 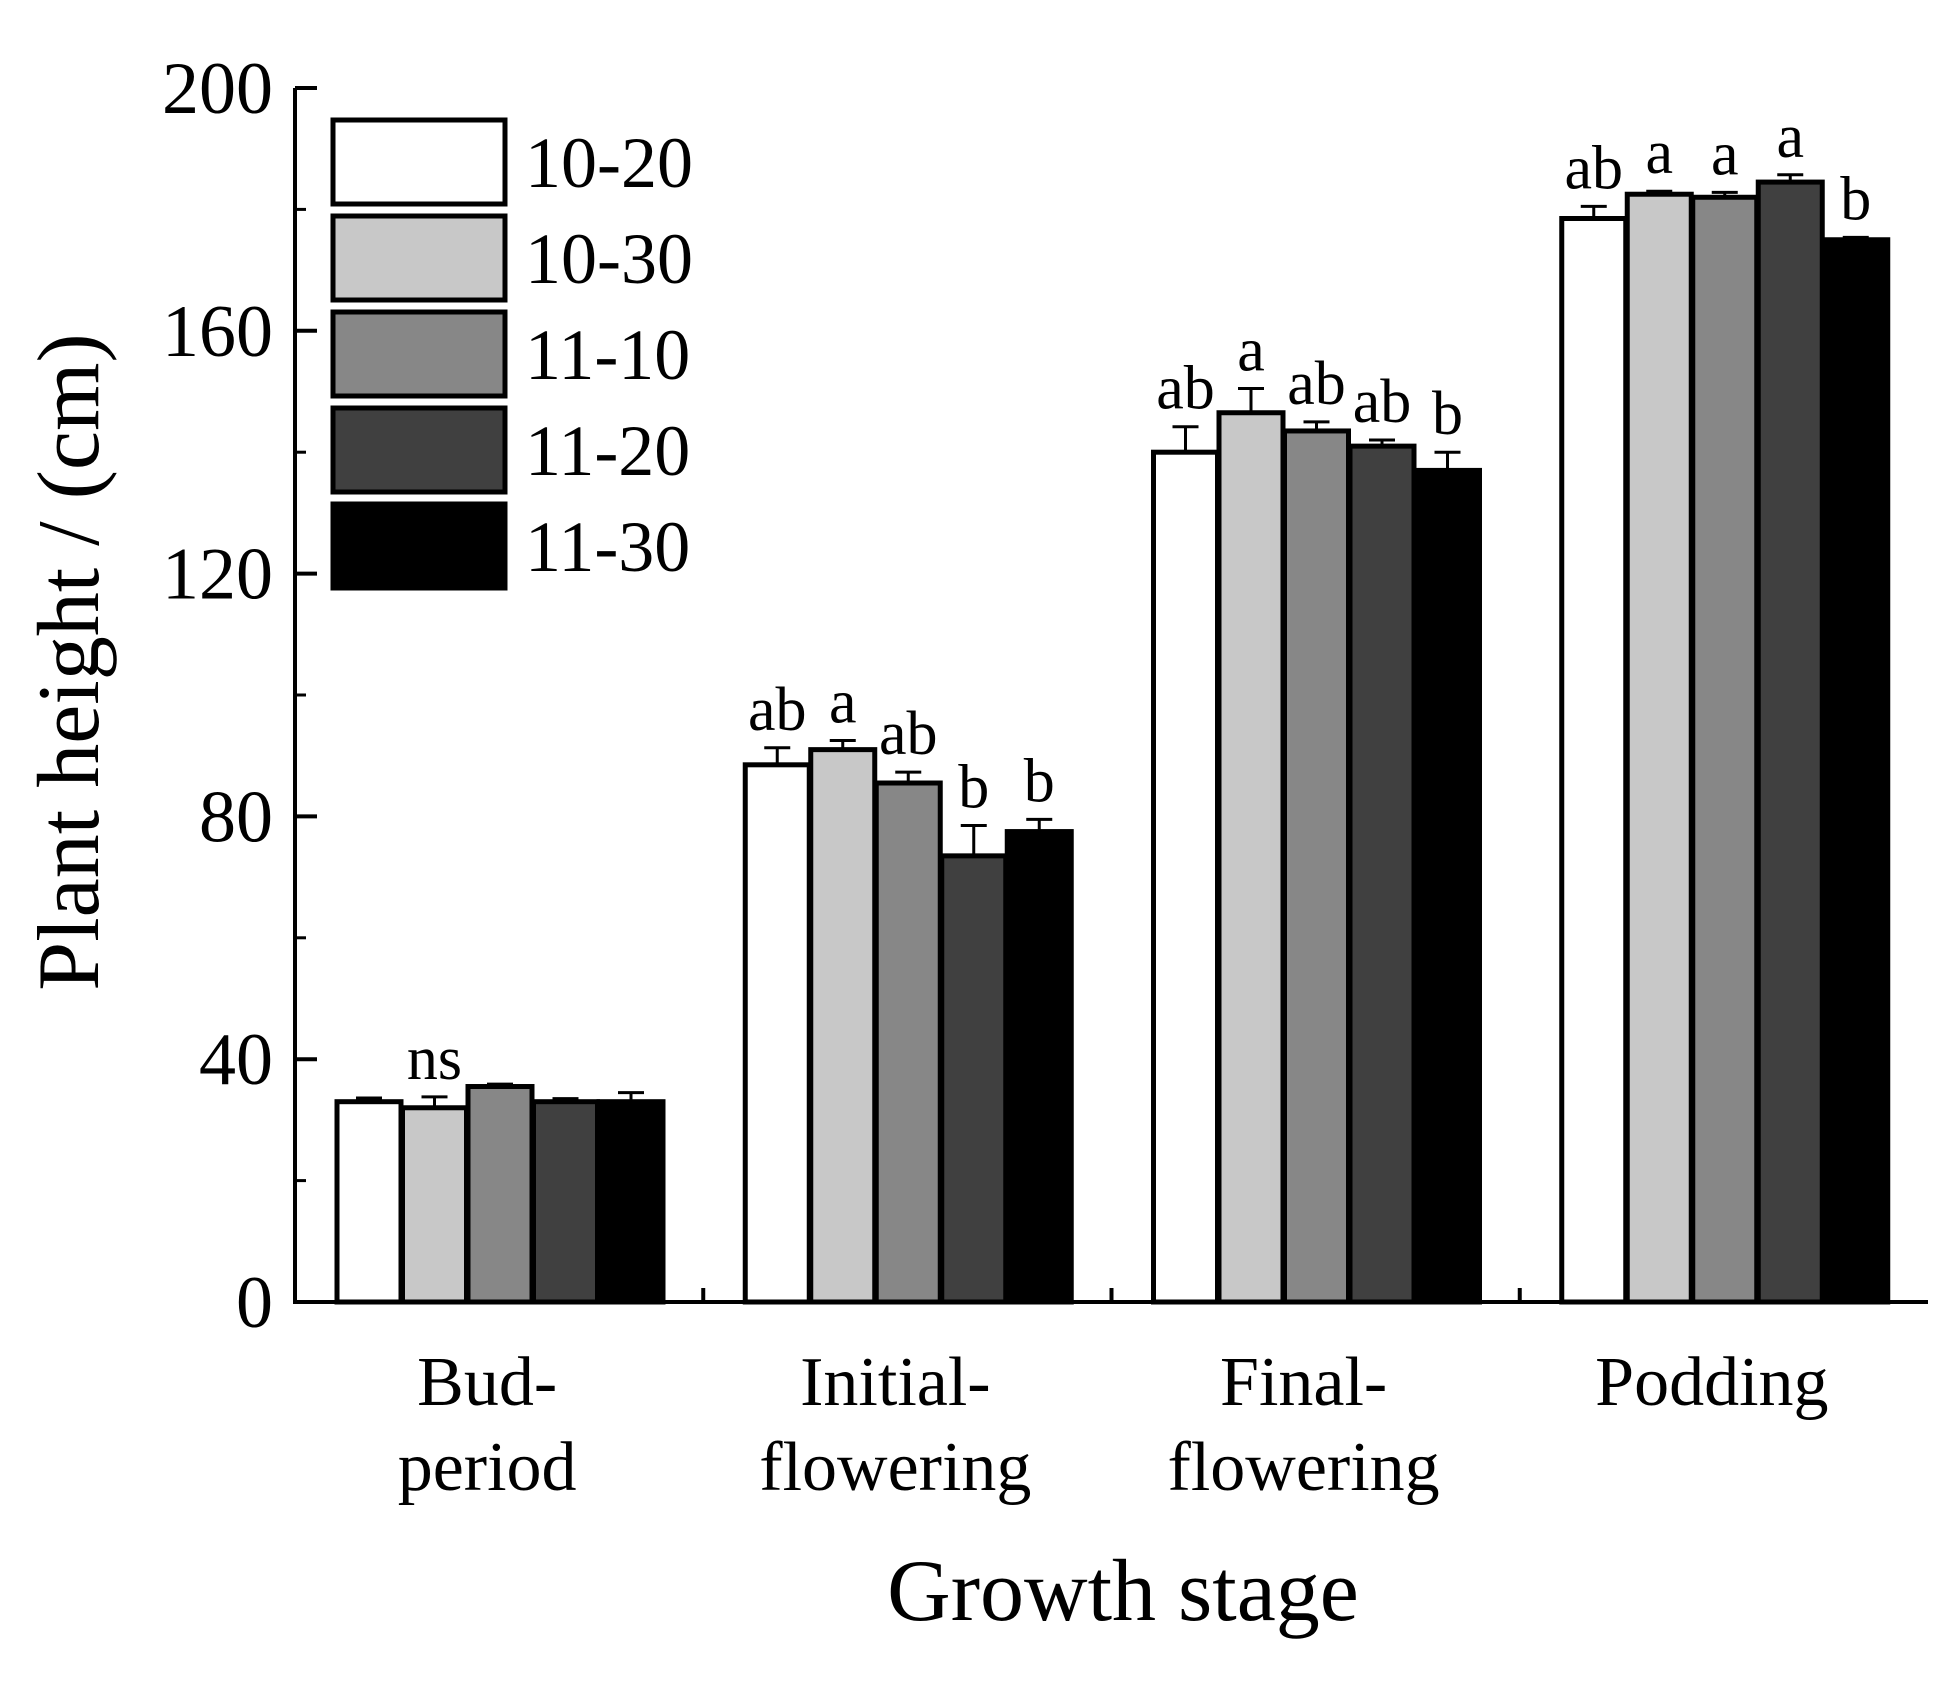 What do you see at coordinates (487, 1382) in the screenshot?
I see `x-category-label: Bud-` at bounding box center [487, 1382].